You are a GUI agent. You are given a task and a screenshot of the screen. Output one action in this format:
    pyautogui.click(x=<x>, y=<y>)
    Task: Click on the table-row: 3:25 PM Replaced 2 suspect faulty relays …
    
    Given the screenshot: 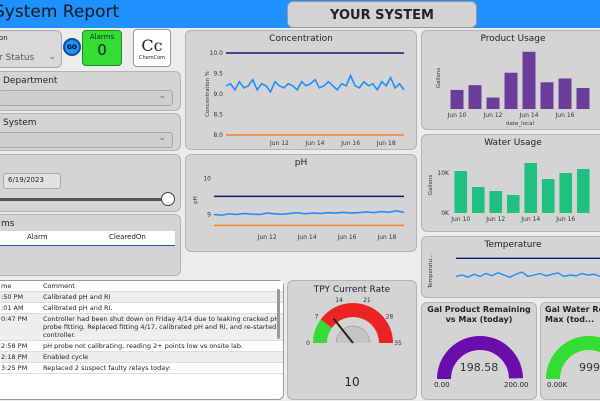 What is the action you would take?
    pyautogui.click(x=141, y=368)
    